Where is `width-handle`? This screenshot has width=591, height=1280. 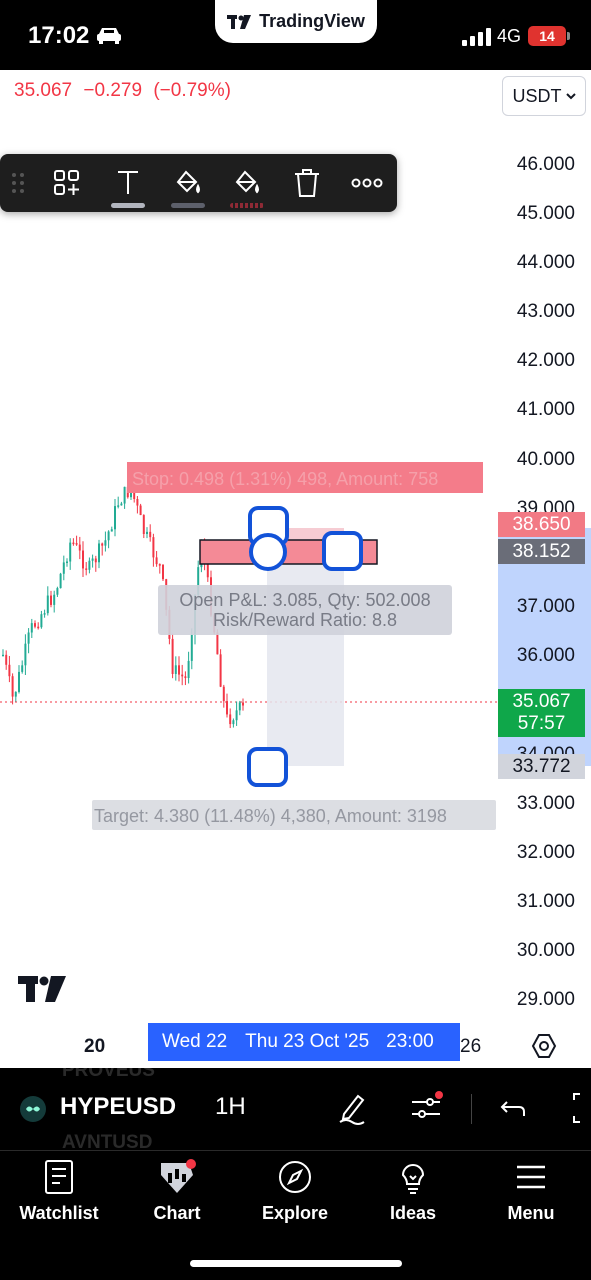
width-handle is located at coordinates (342, 551).